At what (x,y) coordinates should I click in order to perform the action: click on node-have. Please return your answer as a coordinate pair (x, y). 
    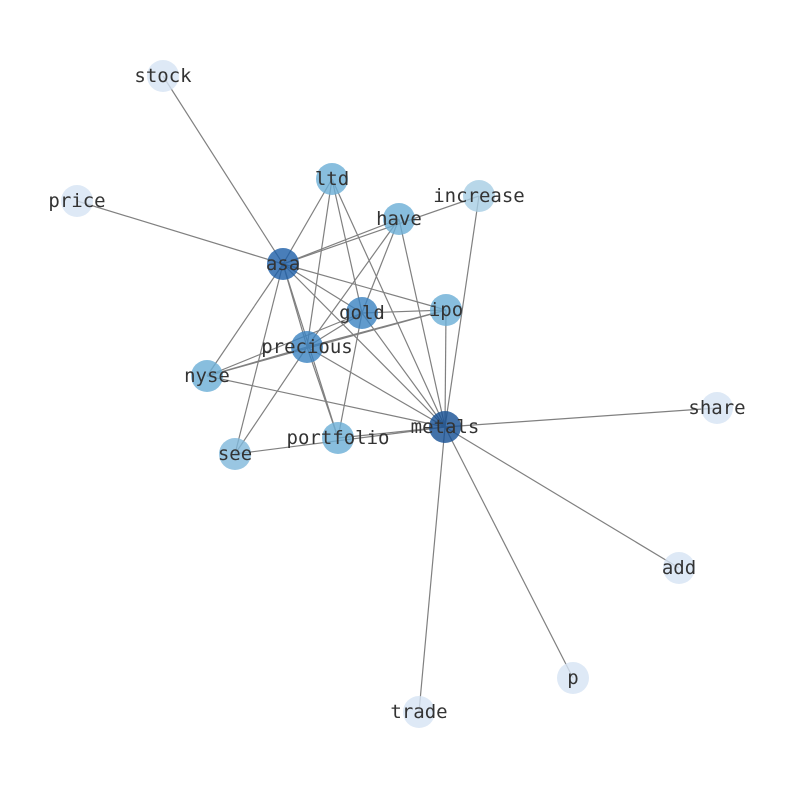
    Looking at the image, I should click on (399, 219).